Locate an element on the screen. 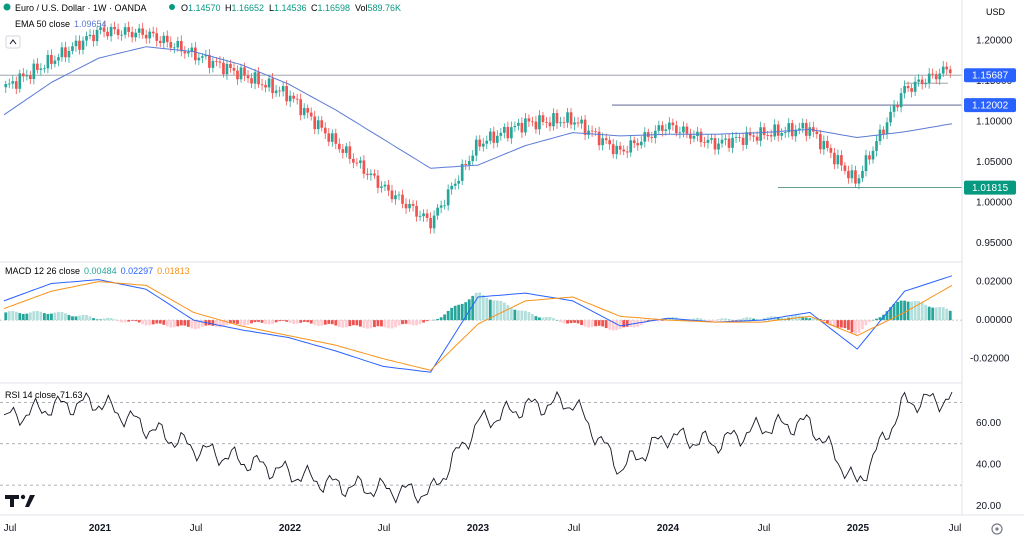 This screenshot has height=542, width=1024. price-tick-label: 1.10000 is located at coordinates (994, 121).